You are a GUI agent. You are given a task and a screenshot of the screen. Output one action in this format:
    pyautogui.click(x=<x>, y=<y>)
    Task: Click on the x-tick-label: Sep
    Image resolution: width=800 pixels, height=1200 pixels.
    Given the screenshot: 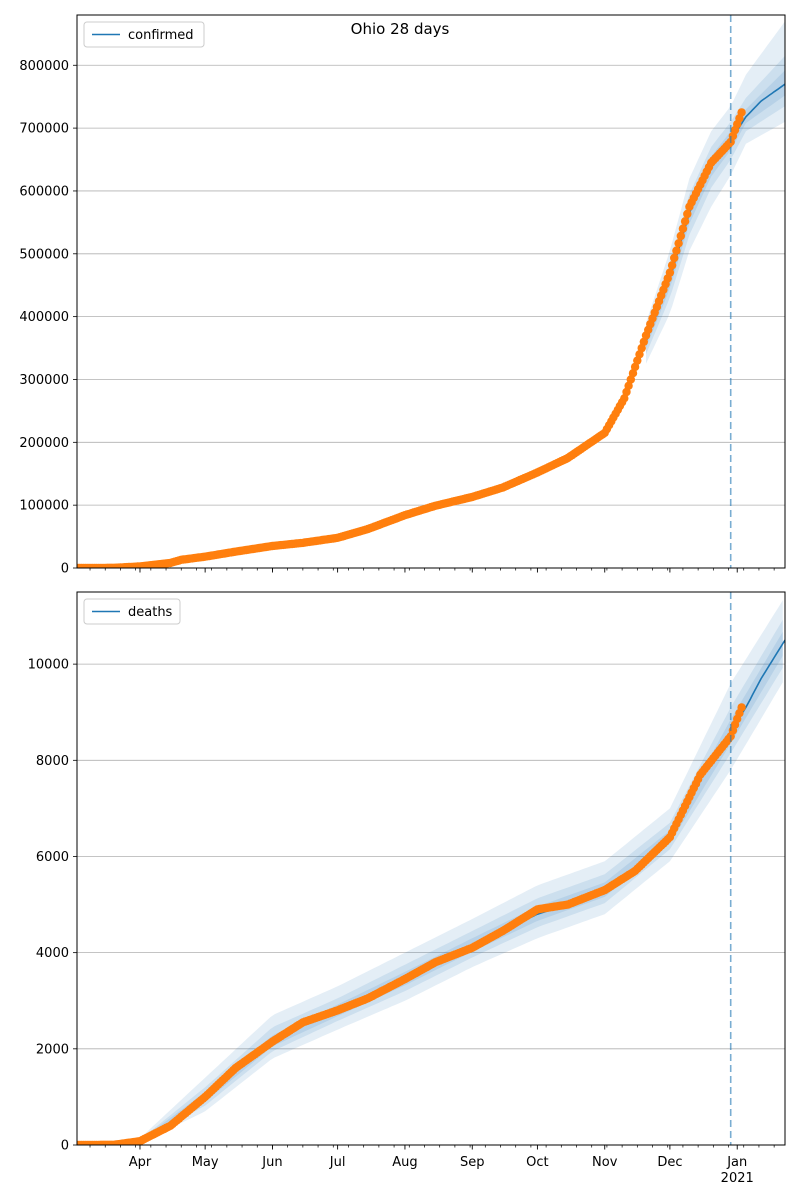 What is the action you would take?
    pyautogui.click(x=472, y=1162)
    